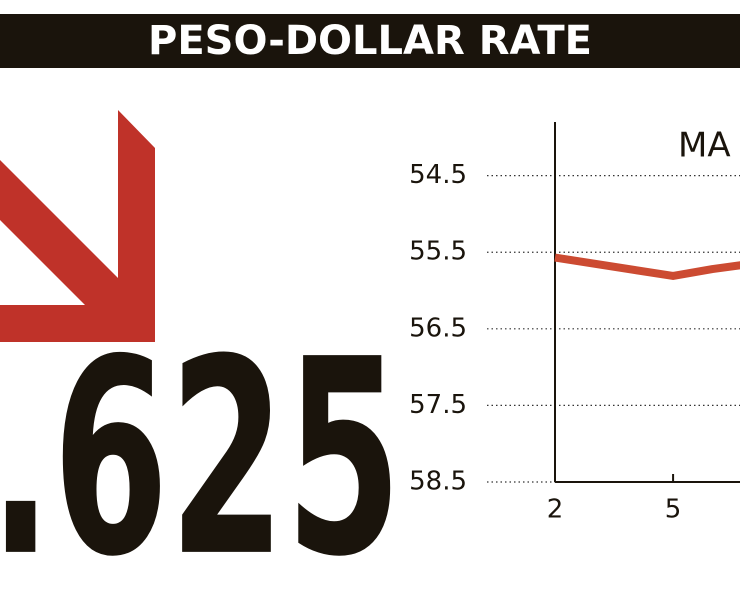 The height and width of the screenshot is (608, 740). I want to click on header-title: PESO-DOLLAR RATE, so click(370, 41).